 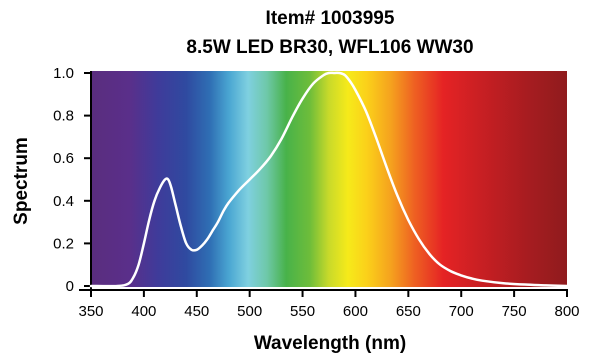 What do you see at coordinates (63, 158) in the screenshot?
I see `y-tick-label: 0.6` at bounding box center [63, 158].